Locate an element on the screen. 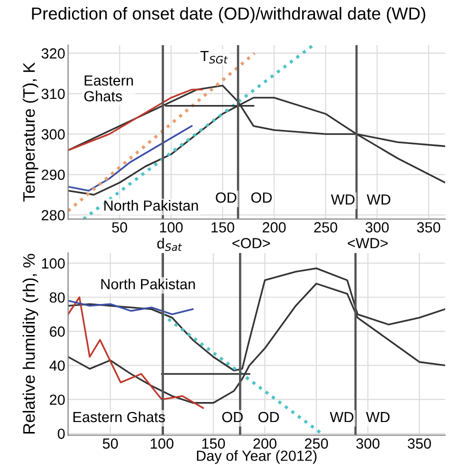 The height and width of the screenshot is (465, 457). y-tick-label: 290 is located at coordinates (53, 175).